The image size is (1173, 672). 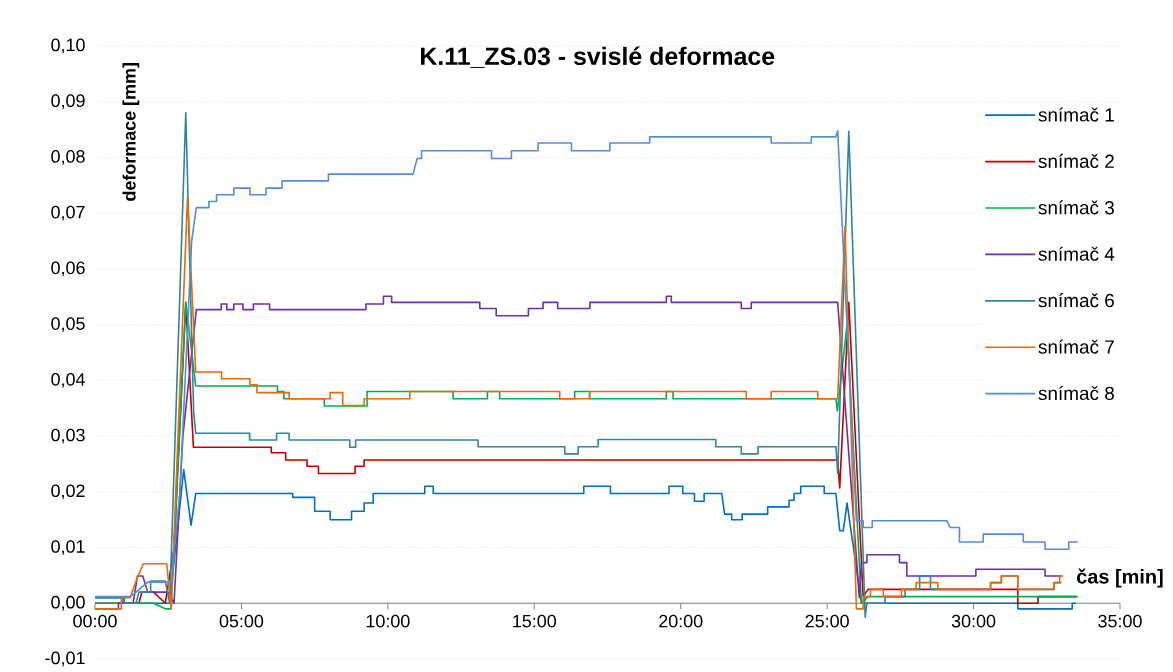 I want to click on x-axis-title: čas [min], so click(x=1120, y=578).